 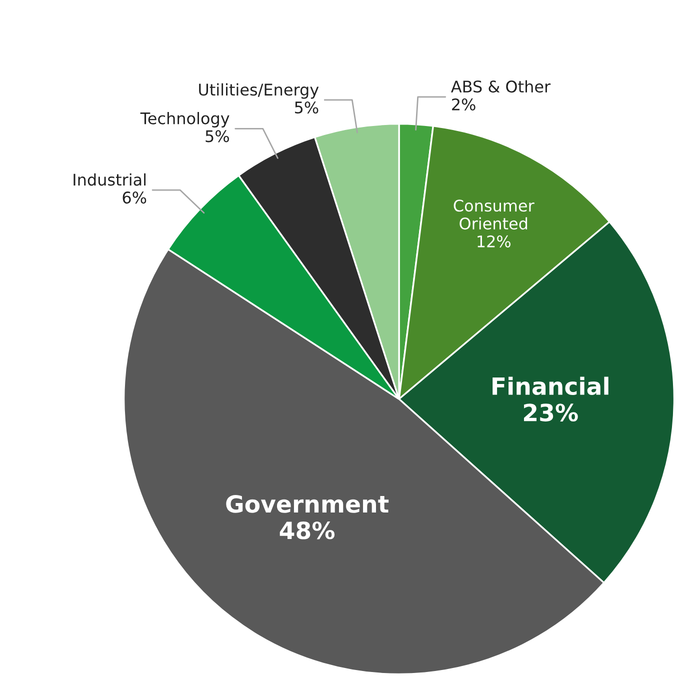 I want to click on slice-label: Utilities/Energy, so click(x=259, y=91).